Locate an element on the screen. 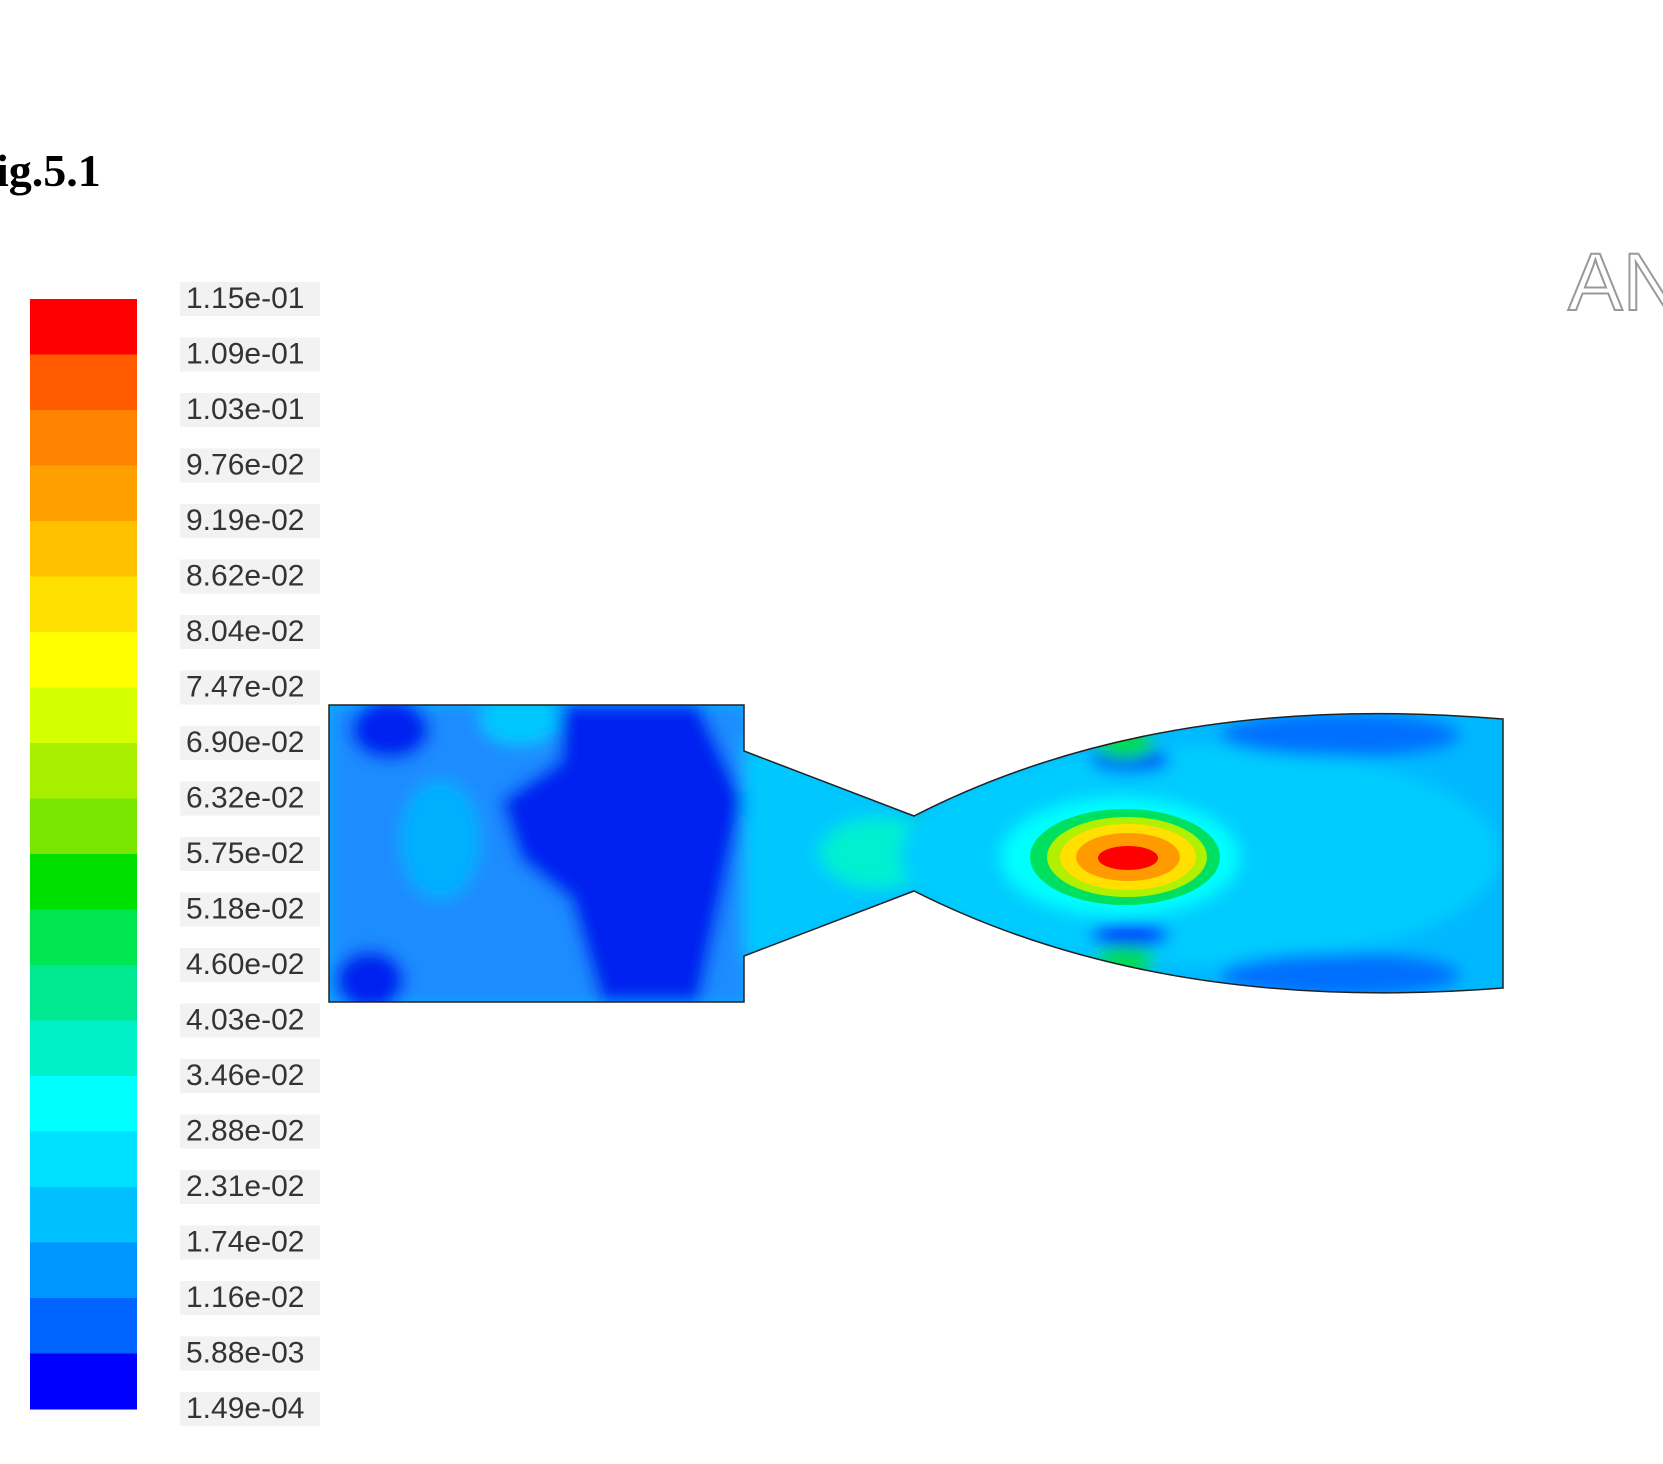  colorbar-label: 6.32e-02 is located at coordinates (245, 797).